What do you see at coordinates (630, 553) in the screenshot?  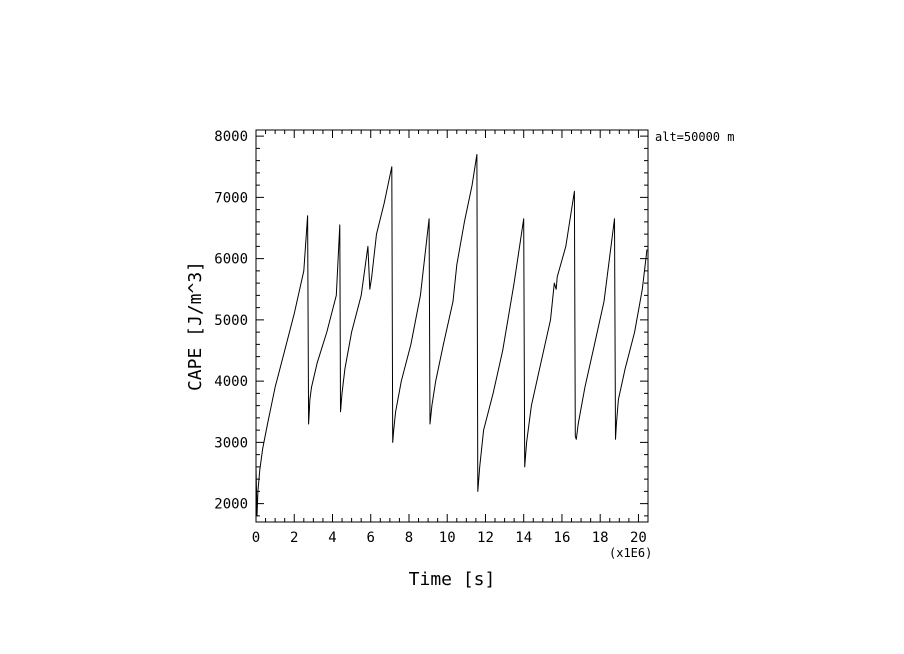 I see `x-axis-multiplier: (x1E6)` at bounding box center [630, 553].